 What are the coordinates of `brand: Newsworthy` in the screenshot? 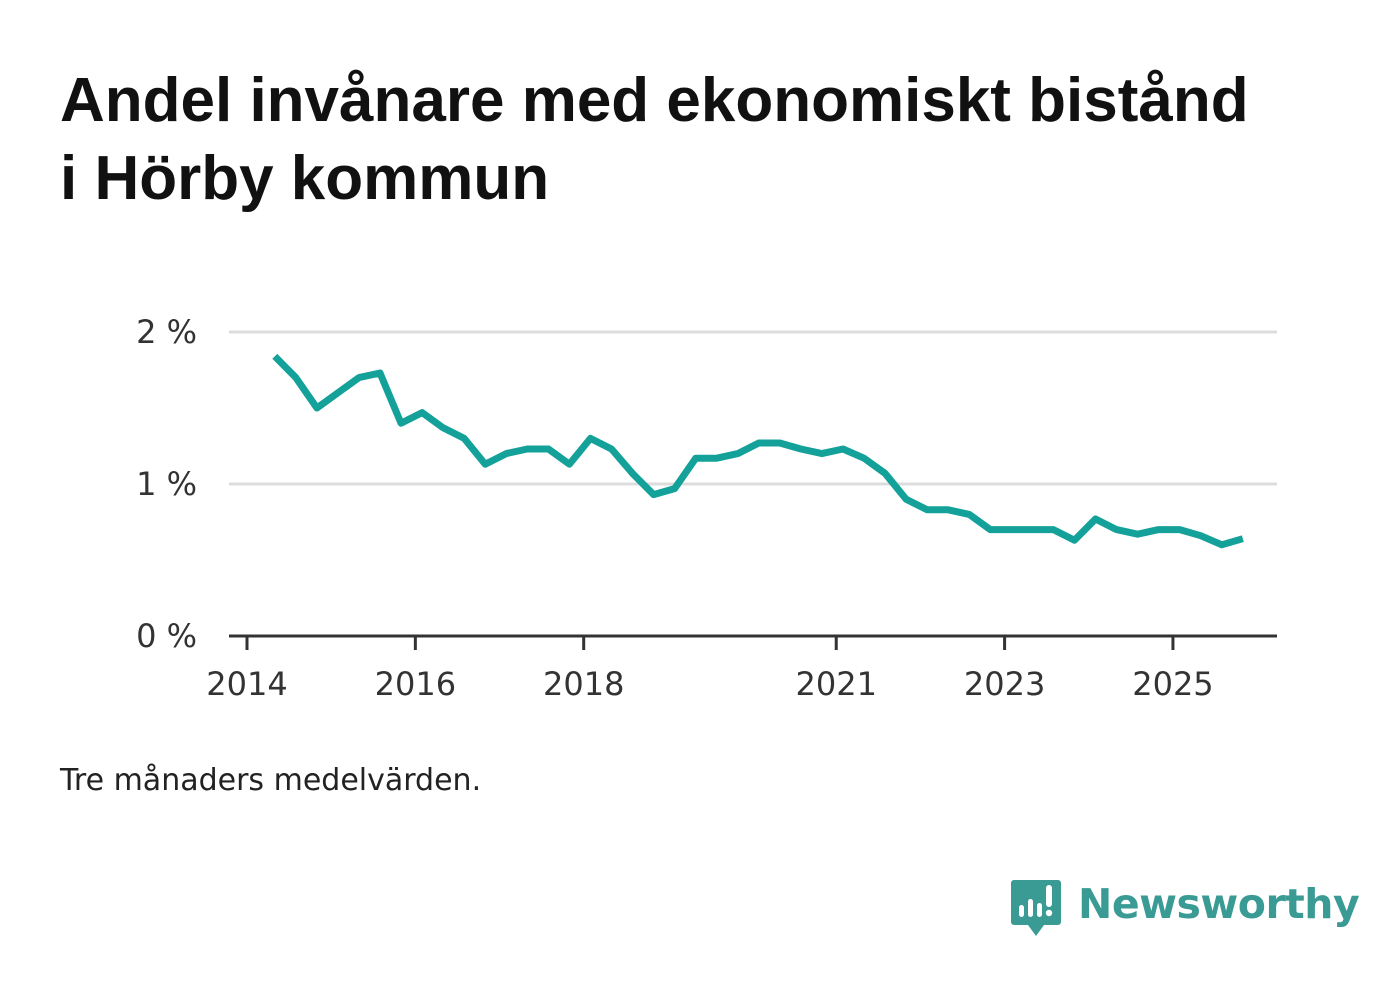 It's located at (1185, 910).